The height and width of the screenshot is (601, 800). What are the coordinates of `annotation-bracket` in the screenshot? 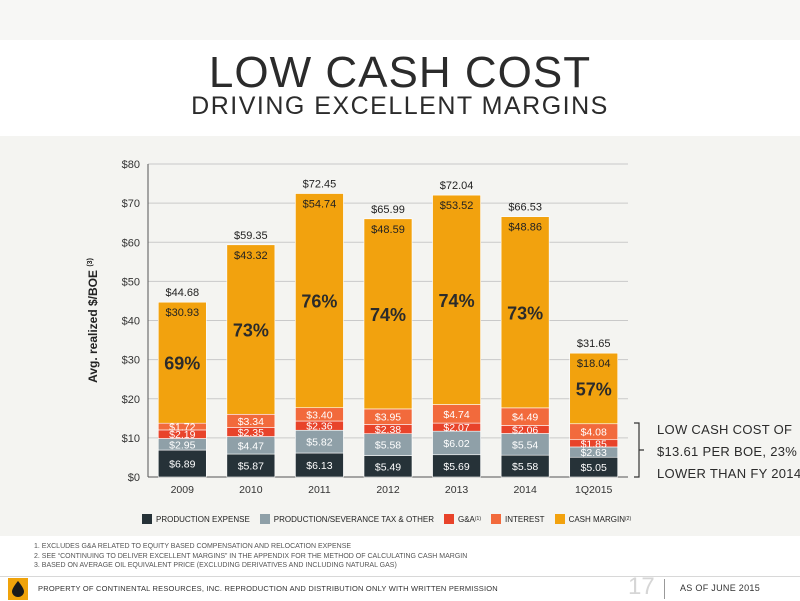 It's located at (639, 450).